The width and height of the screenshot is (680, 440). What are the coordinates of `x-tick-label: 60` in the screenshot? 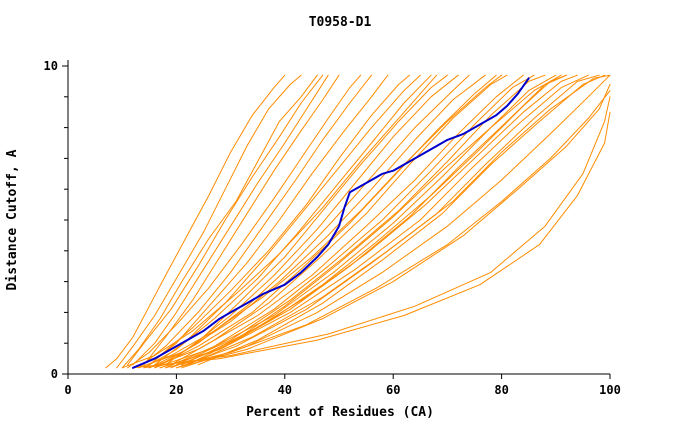 It's located at (393, 390).